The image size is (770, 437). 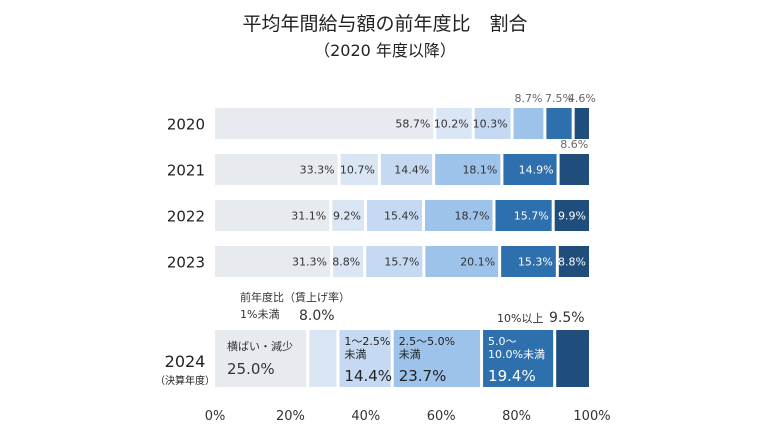 I want to click on data-label-2020-3: 8.7%, so click(x=529, y=98).